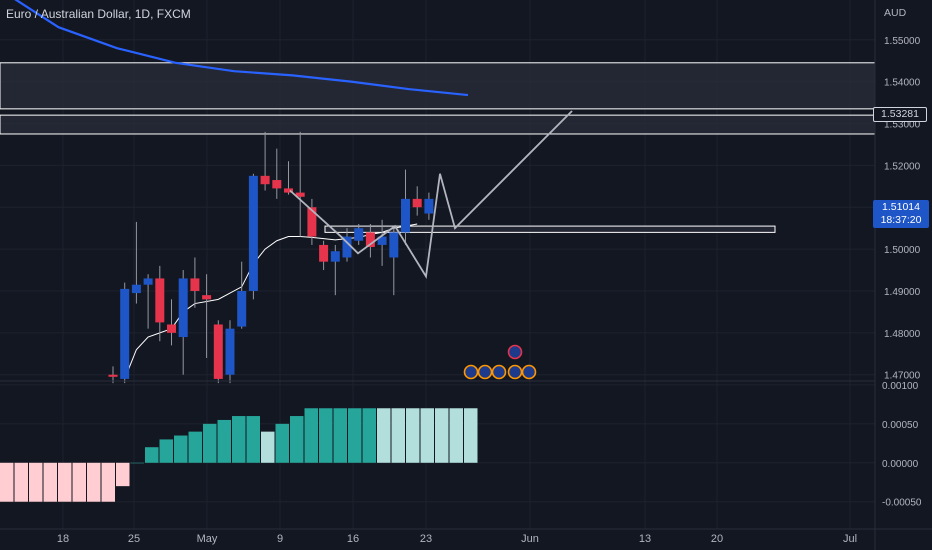 The height and width of the screenshot is (550, 932). What do you see at coordinates (530, 539) in the screenshot?
I see `time-tick-label: Jun` at bounding box center [530, 539].